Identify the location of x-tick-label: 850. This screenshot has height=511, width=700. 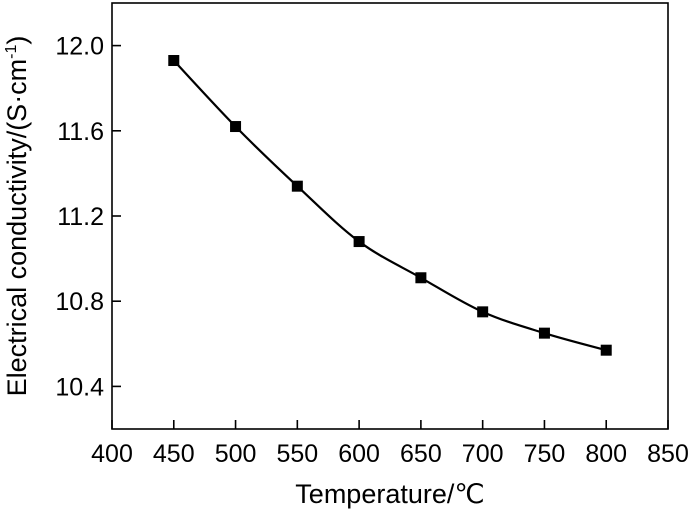
(668, 454).